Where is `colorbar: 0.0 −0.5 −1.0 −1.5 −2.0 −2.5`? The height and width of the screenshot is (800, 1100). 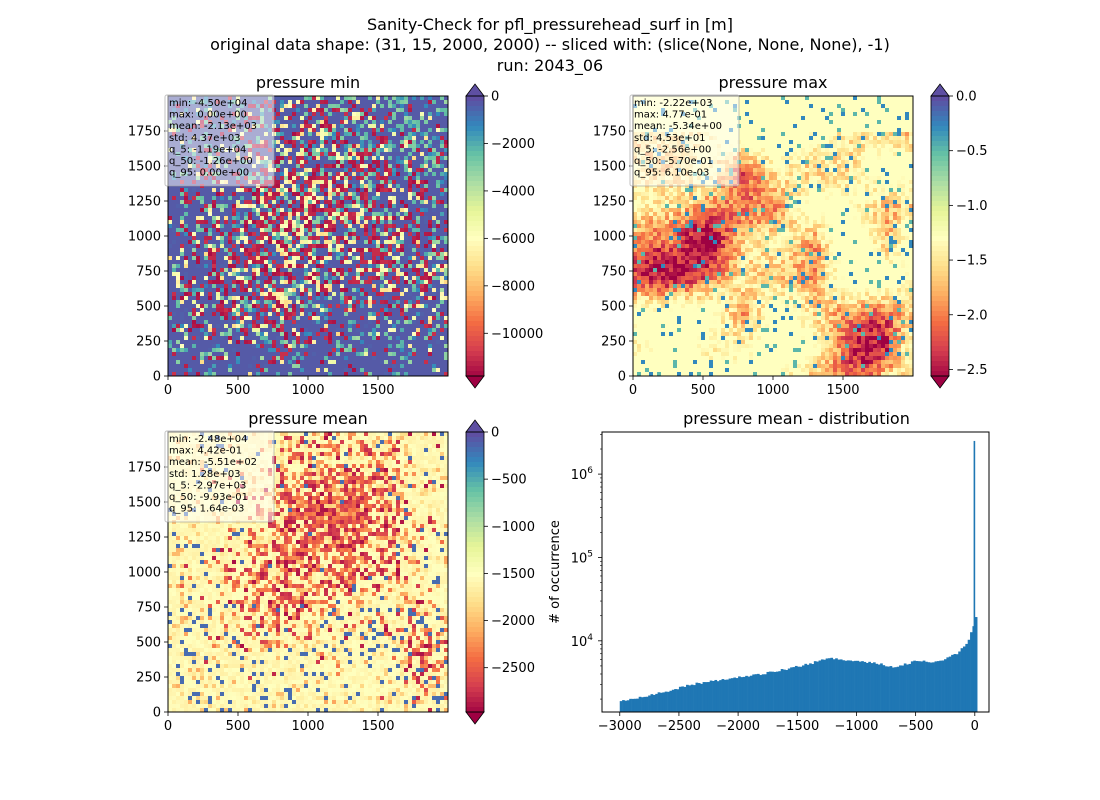 colorbar: 0.0 −0.5 −1.0 −1.5 −2.0 −2.5 is located at coordinates (959, 236).